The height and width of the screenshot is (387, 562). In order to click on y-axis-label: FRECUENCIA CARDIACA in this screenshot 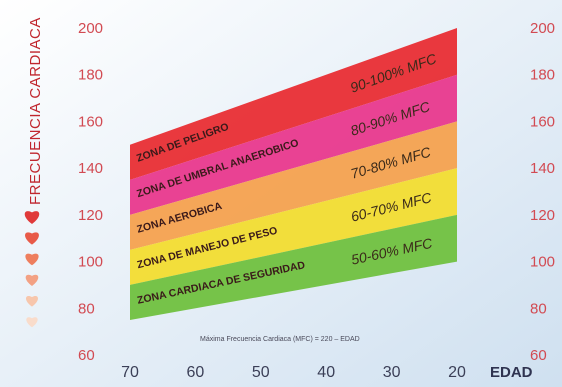, I will do `click(35, 111)`.